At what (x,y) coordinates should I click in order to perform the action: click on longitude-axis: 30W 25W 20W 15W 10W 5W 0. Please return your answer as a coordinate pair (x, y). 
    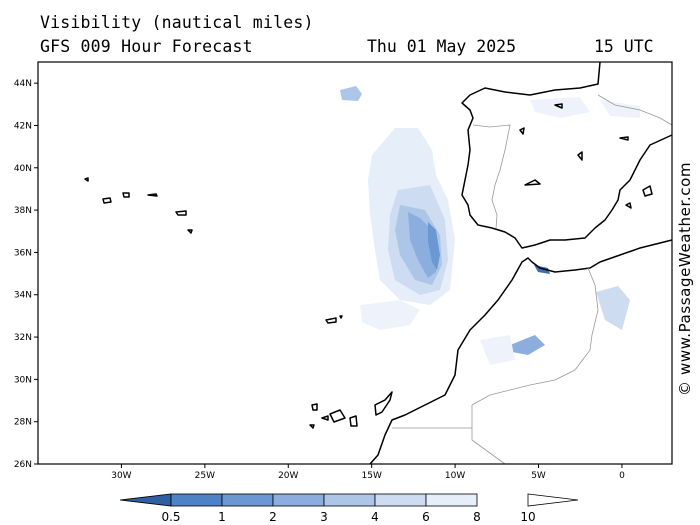
    Looking at the image, I should click on (368, 472).